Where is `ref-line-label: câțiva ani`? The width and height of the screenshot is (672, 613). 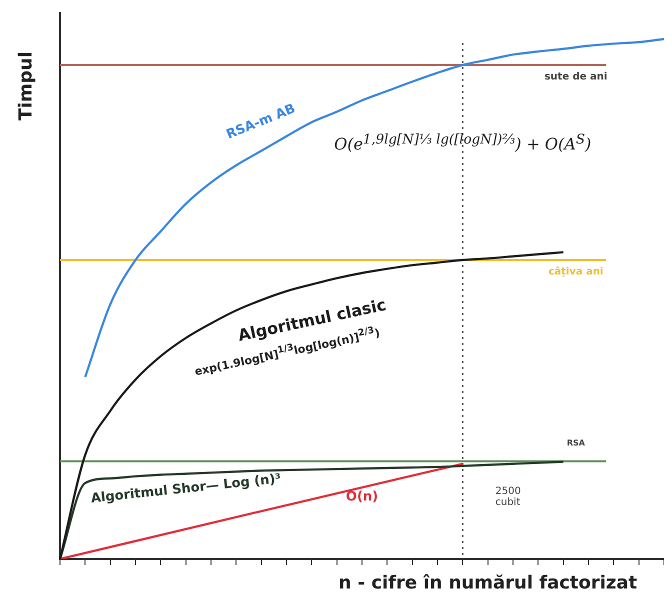
ref-line-label: câțiva ani is located at coordinates (576, 272).